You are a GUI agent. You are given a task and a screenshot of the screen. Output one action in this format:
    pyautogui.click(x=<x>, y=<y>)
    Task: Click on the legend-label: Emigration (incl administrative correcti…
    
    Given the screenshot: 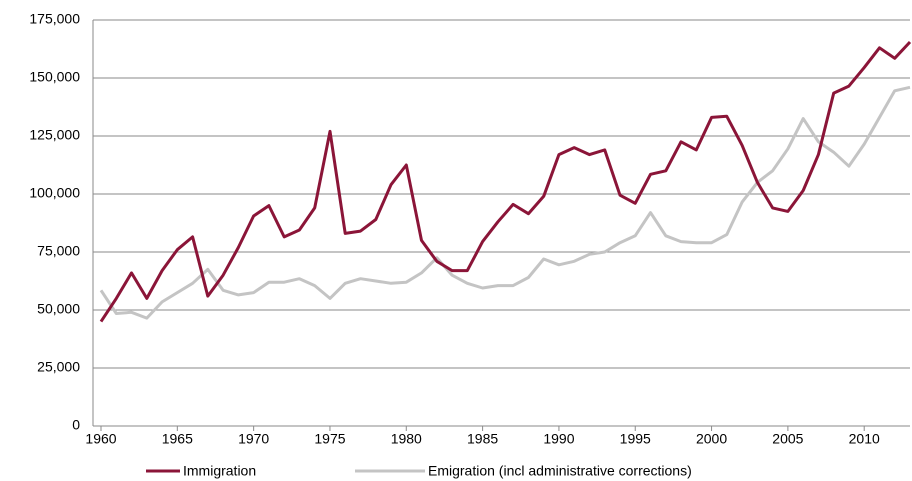 What is the action you would take?
    pyautogui.click(x=560, y=471)
    